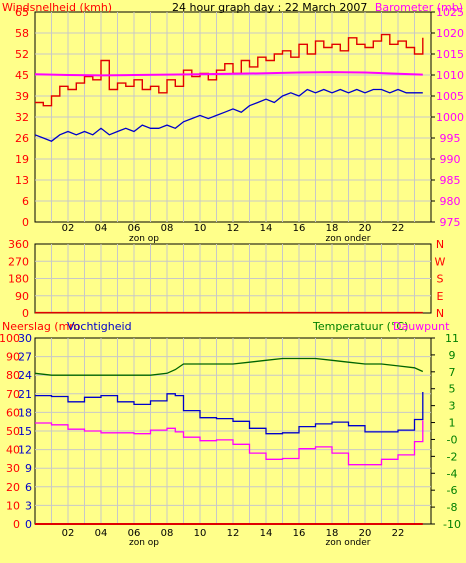  I want to click on tick-label: 100, so click(10, 338).